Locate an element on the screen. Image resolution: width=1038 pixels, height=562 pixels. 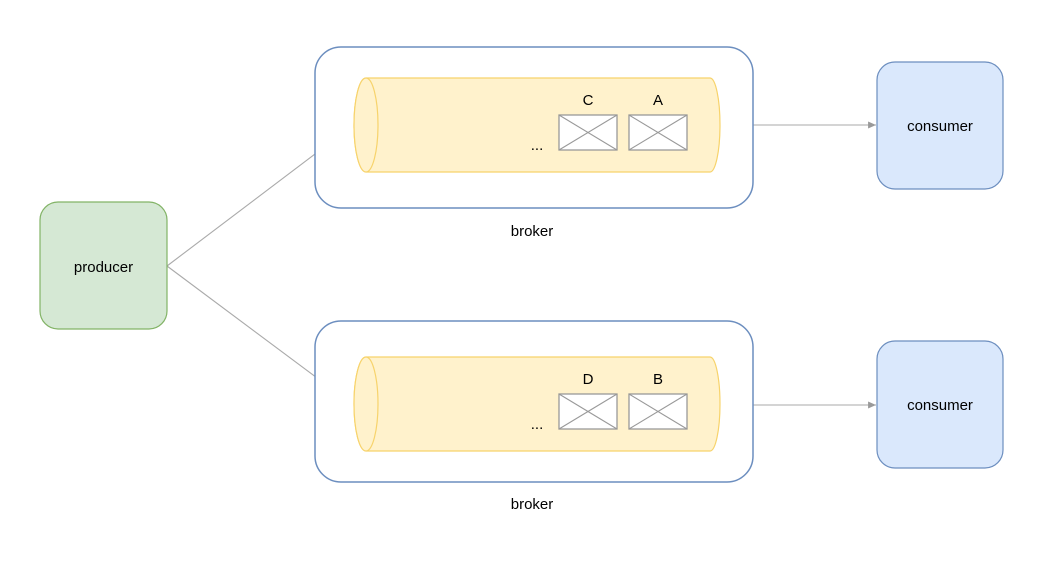
message-c-label: C is located at coordinates (588, 100).